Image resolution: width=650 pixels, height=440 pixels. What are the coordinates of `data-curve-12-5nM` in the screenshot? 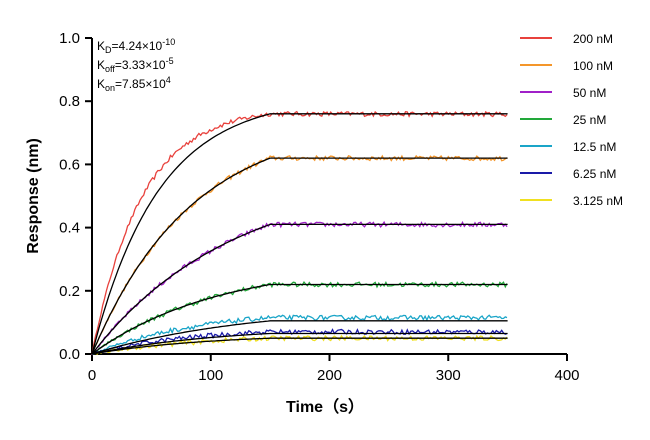 It's located at (299, 334).